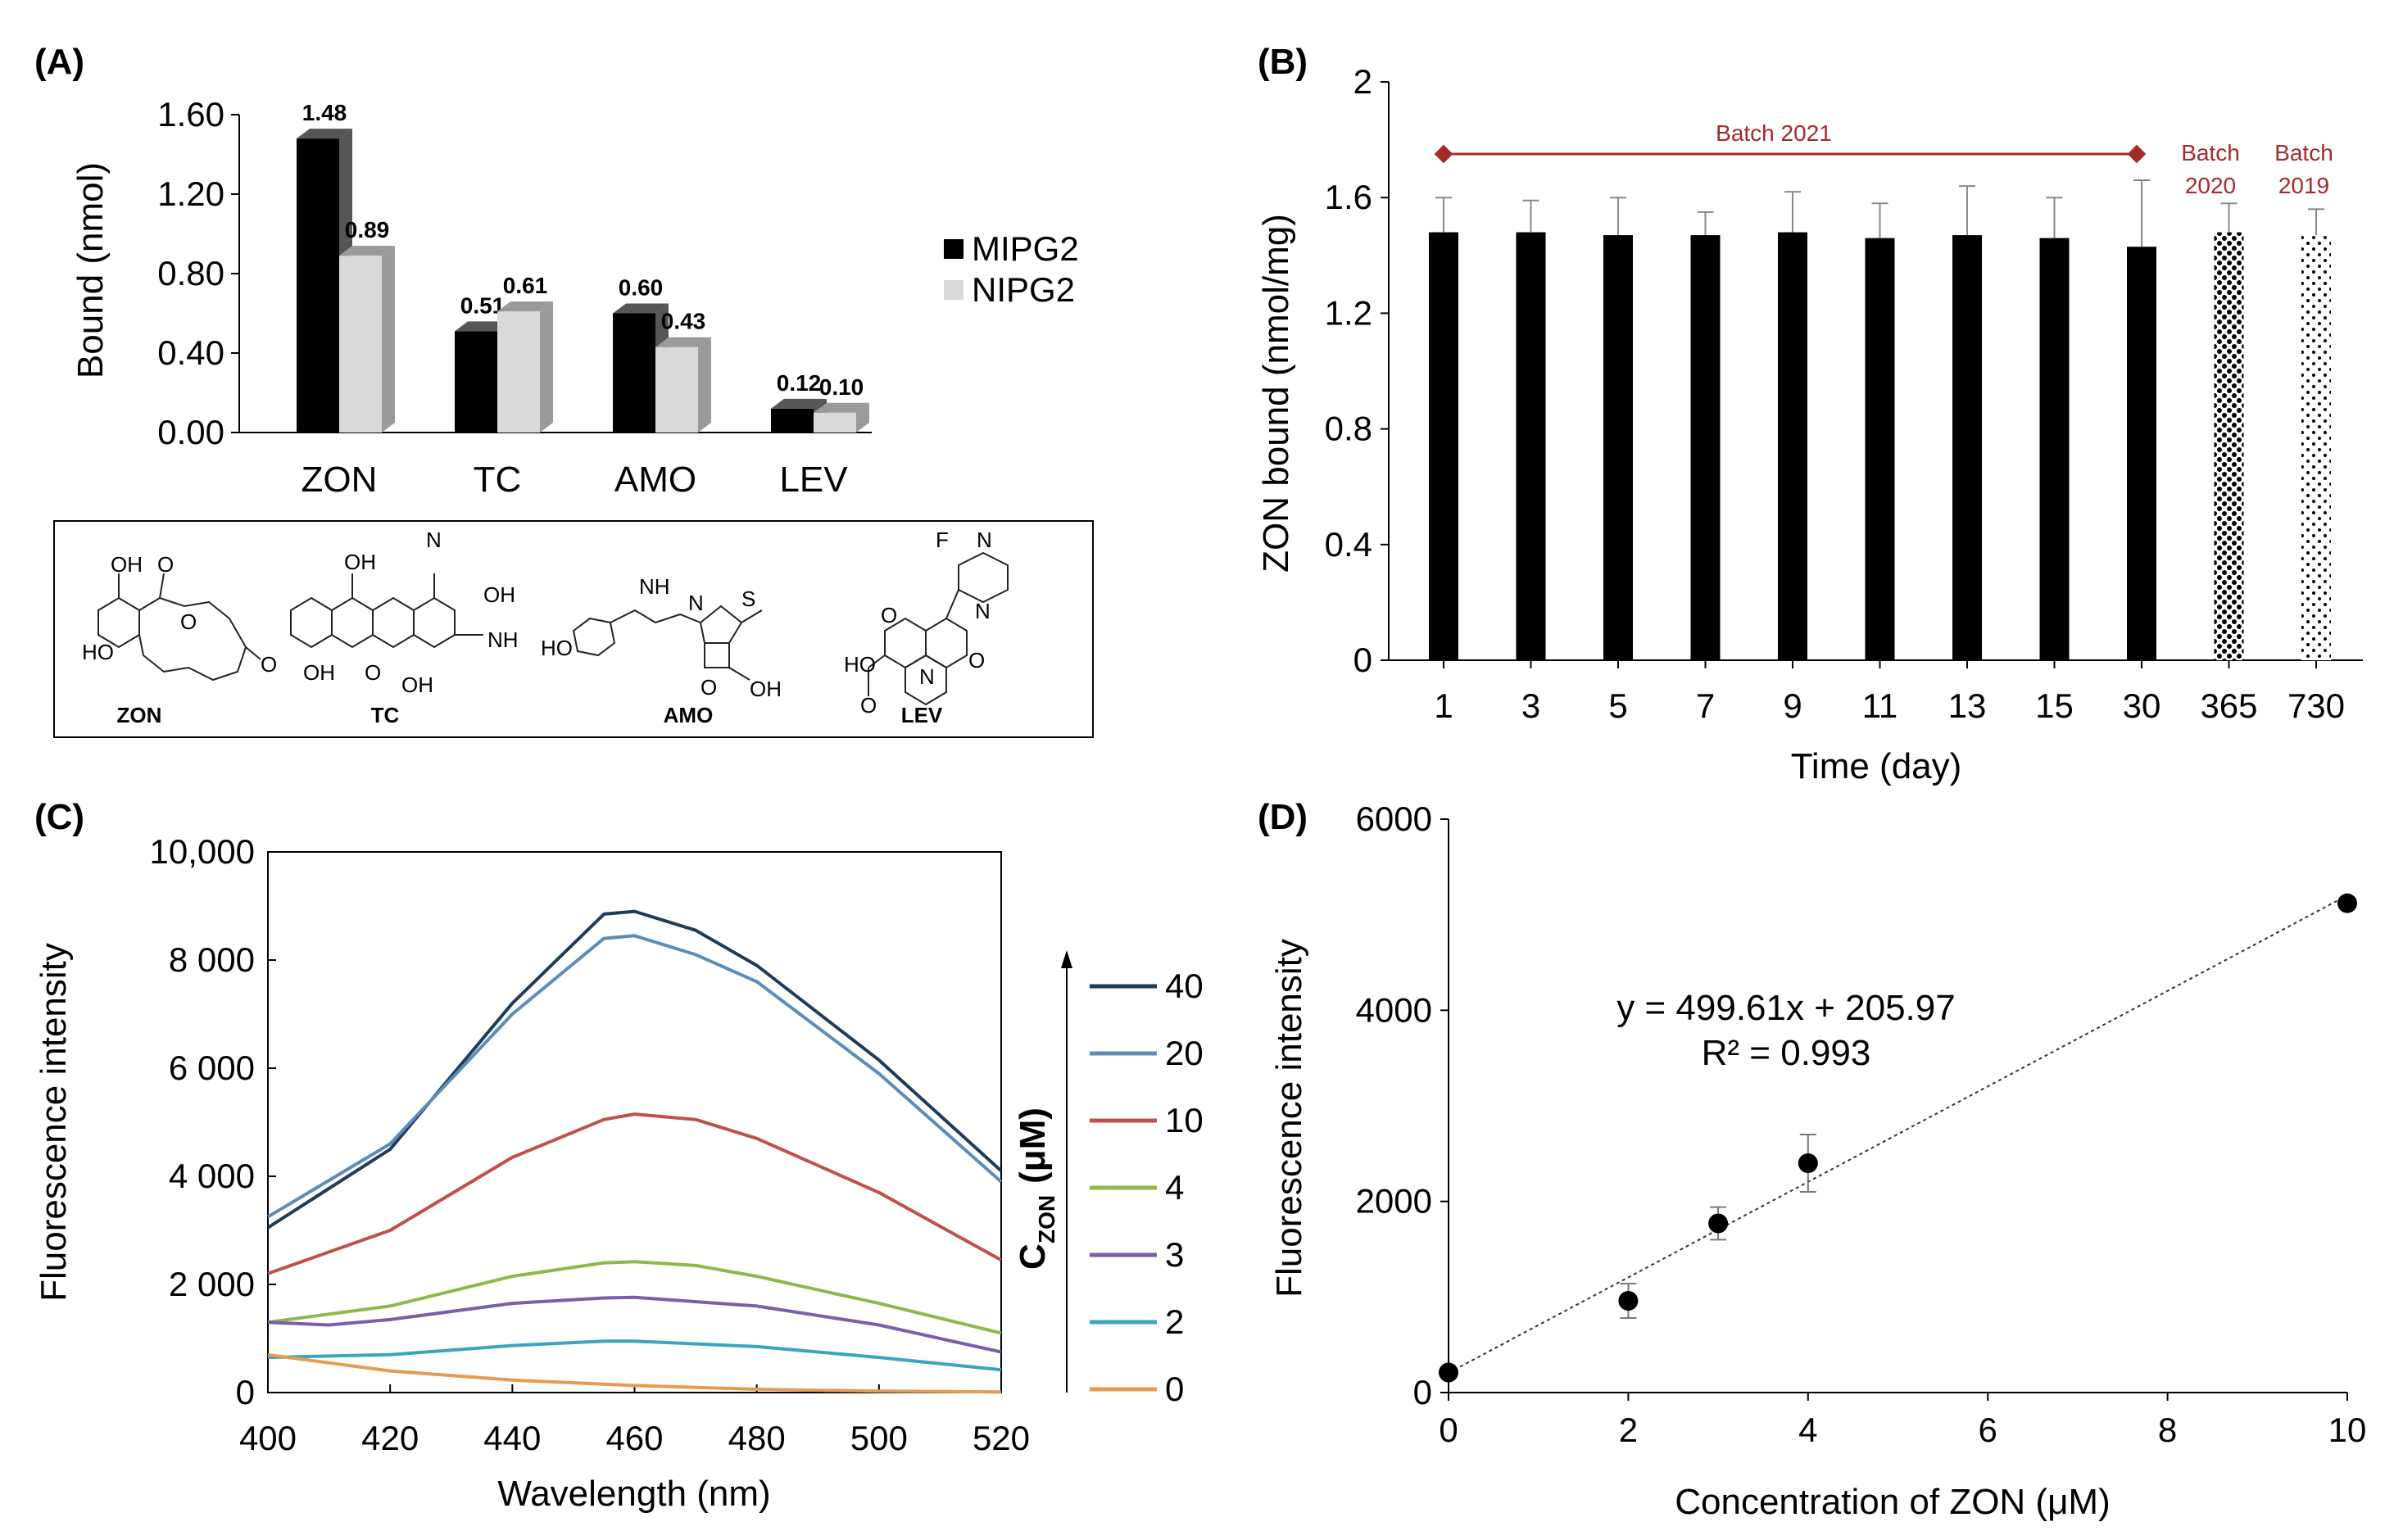 The image size is (2394, 1540). Describe the element at coordinates (860, 664) in the screenshot. I see `atom-lev-ho: HO` at that location.